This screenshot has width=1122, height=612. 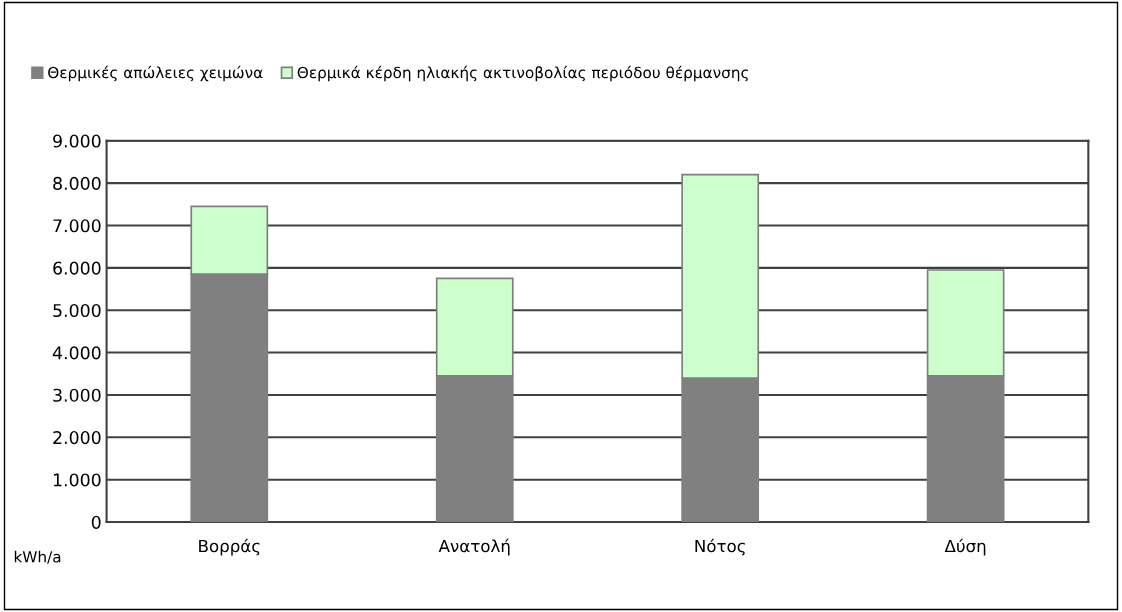 I want to click on y-tick-label: 4.000, so click(x=76, y=353).